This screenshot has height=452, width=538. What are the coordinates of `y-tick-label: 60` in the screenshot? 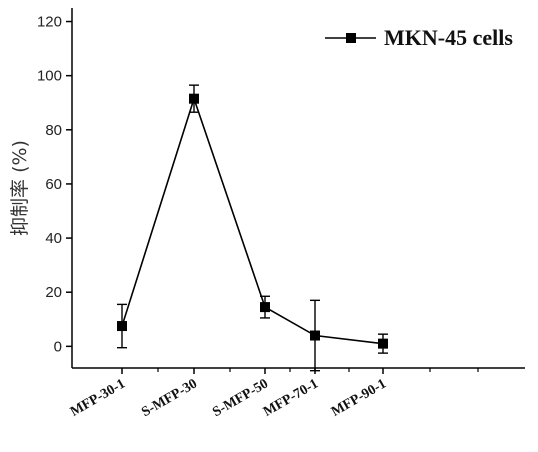 It's located at (53, 184).